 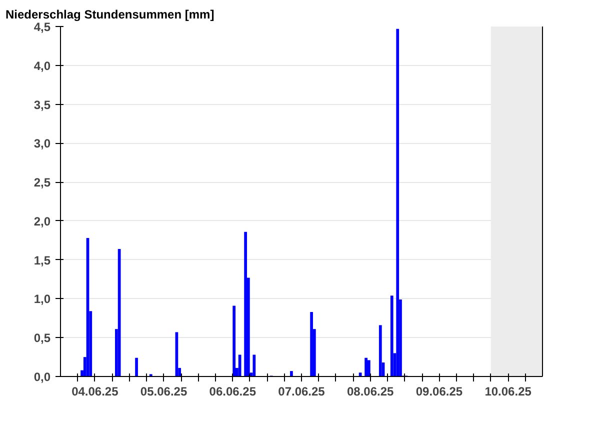 What do you see at coordinates (42, 65) in the screenshot?
I see `y-tick-label: 4,0` at bounding box center [42, 65].